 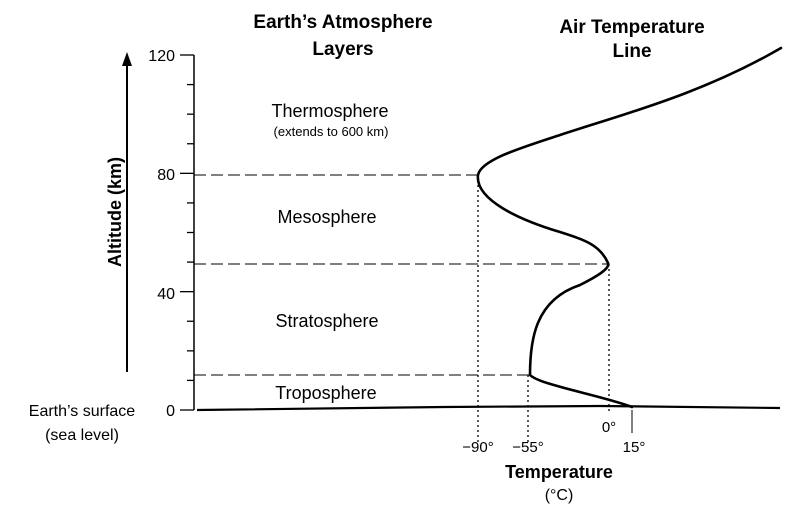 I want to click on tick-label-80: 80, so click(x=166, y=175).